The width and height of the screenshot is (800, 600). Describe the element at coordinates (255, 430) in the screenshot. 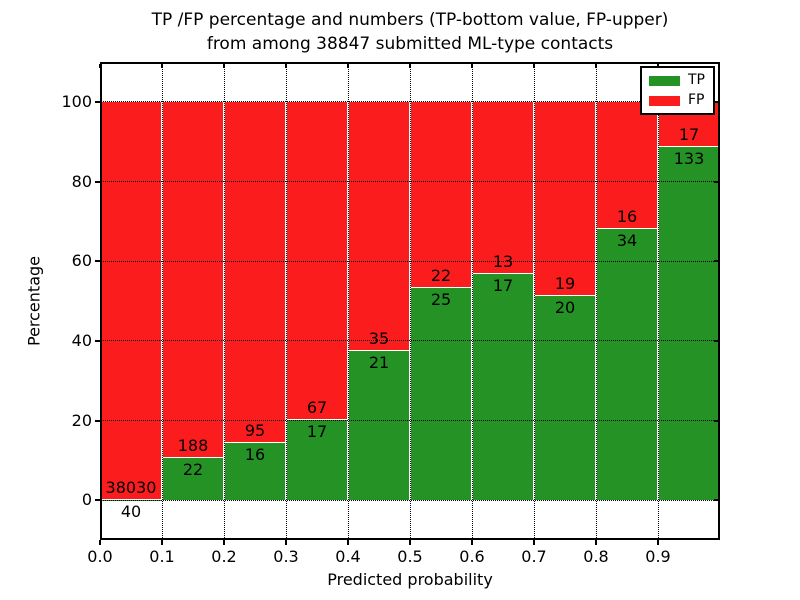

I see `fp-count-label: 95` at that location.